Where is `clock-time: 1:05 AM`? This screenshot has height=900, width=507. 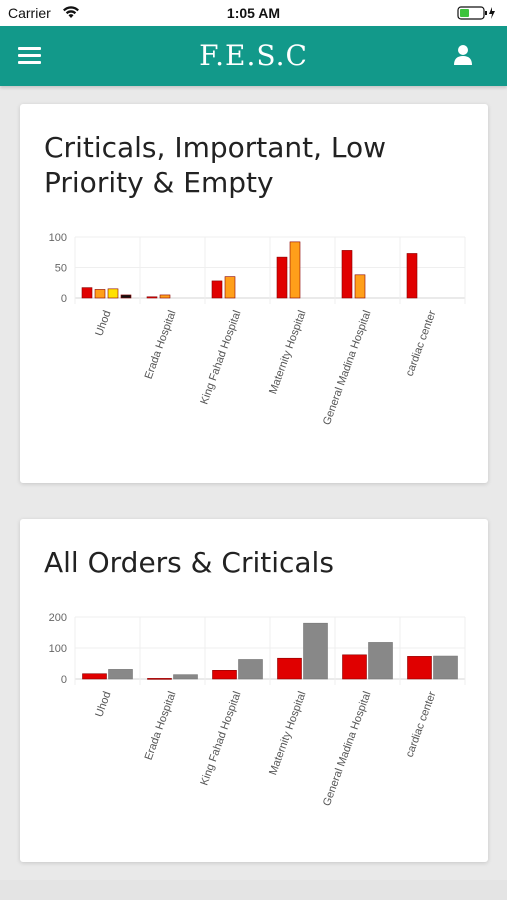
clock-time: 1:05 AM is located at coordinates (253, 13).